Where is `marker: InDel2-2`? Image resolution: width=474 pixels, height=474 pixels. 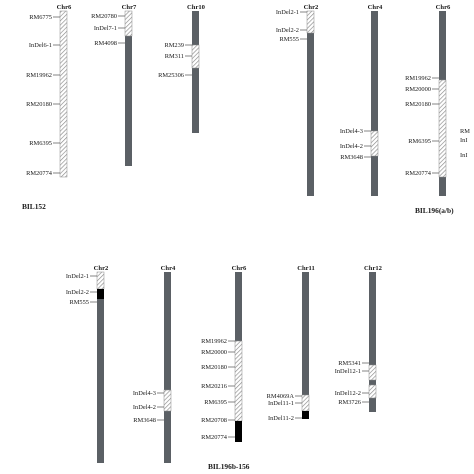 marker: InDel2-2 is located at coordinates (81, 292).